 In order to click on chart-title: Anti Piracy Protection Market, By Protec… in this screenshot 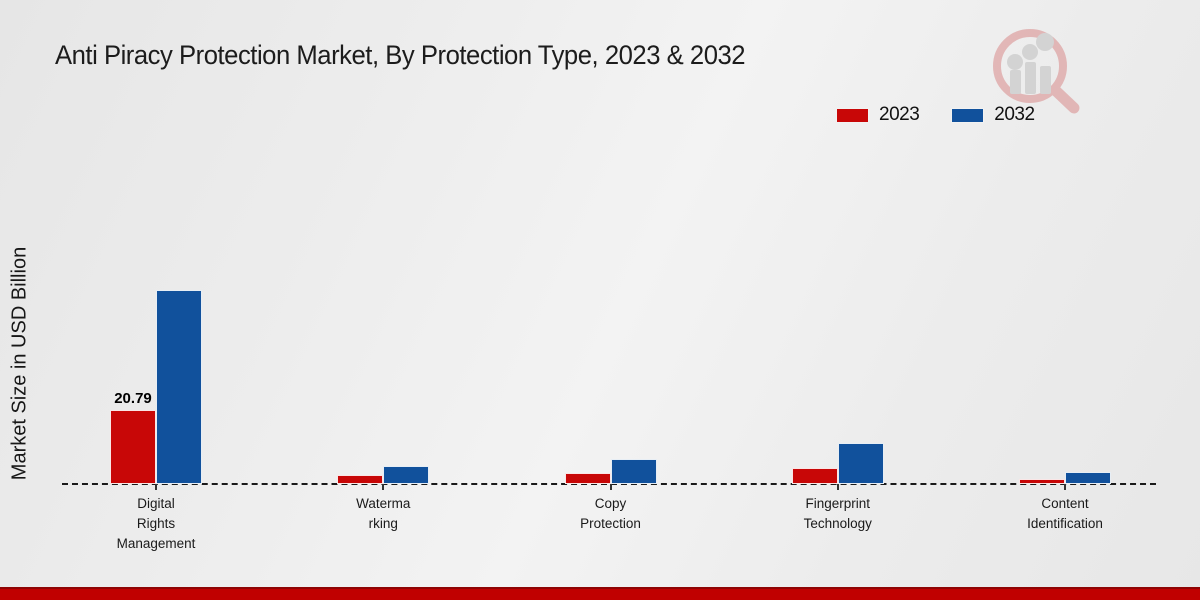, I will do `click(400, 55)`.